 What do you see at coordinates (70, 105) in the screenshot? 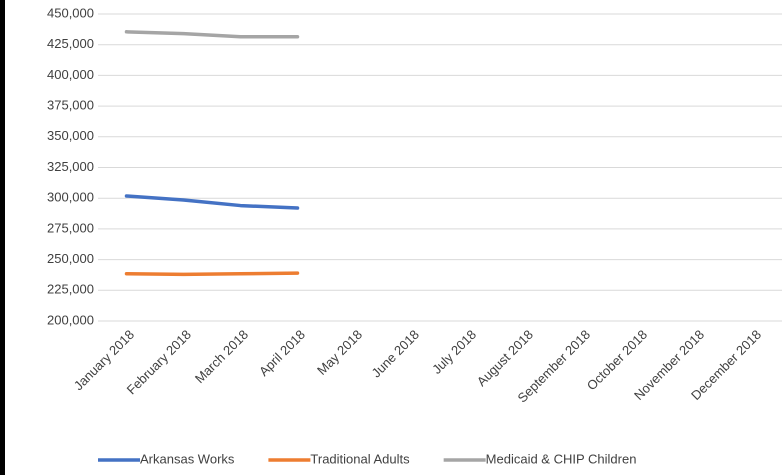
I see `y-tick-label: 375,000` at bounding box center [70, 105].